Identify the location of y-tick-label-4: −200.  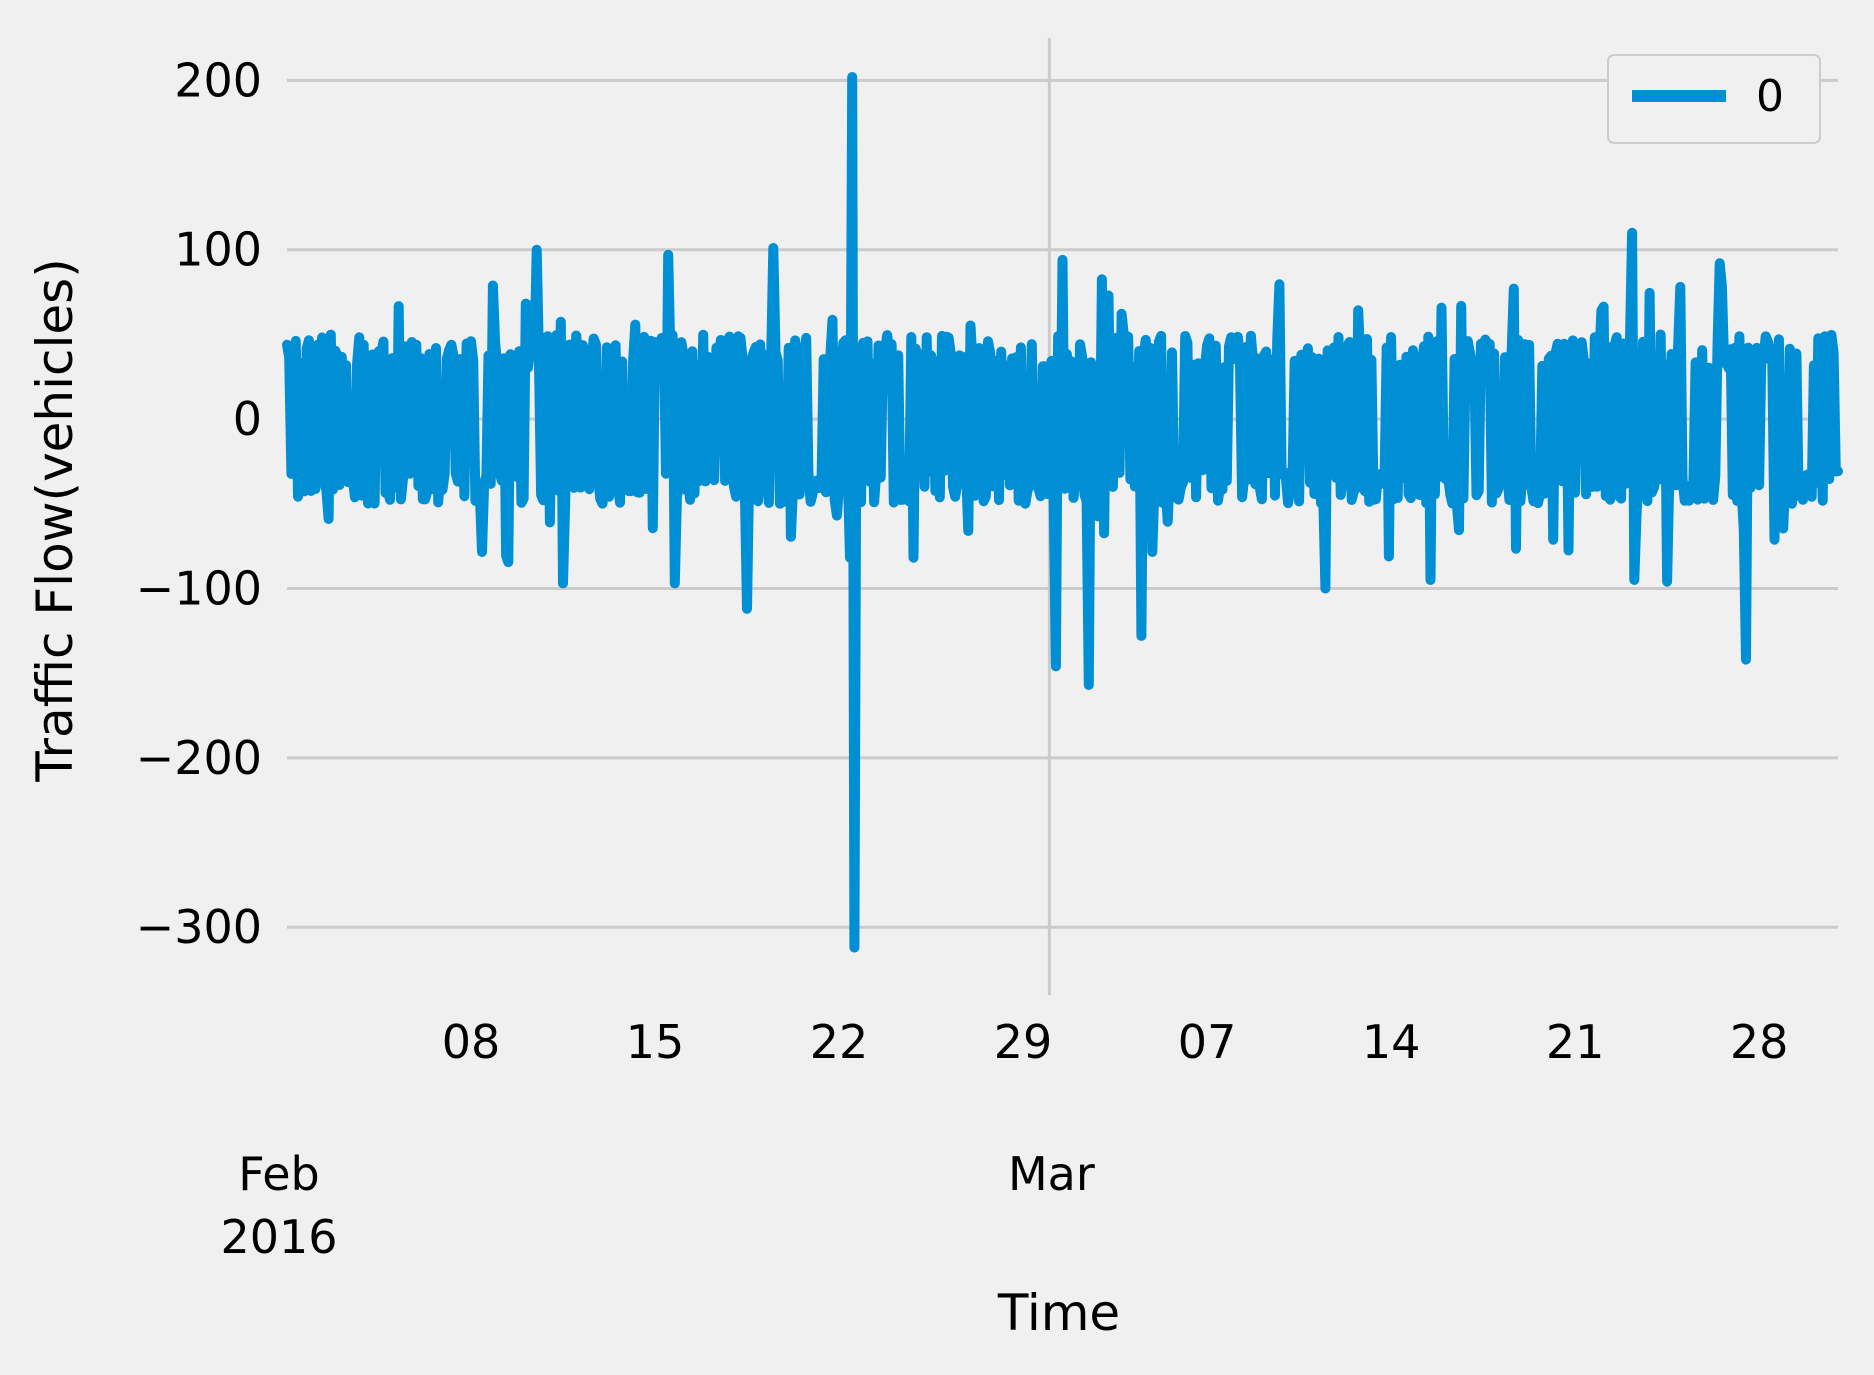
(199, 758).